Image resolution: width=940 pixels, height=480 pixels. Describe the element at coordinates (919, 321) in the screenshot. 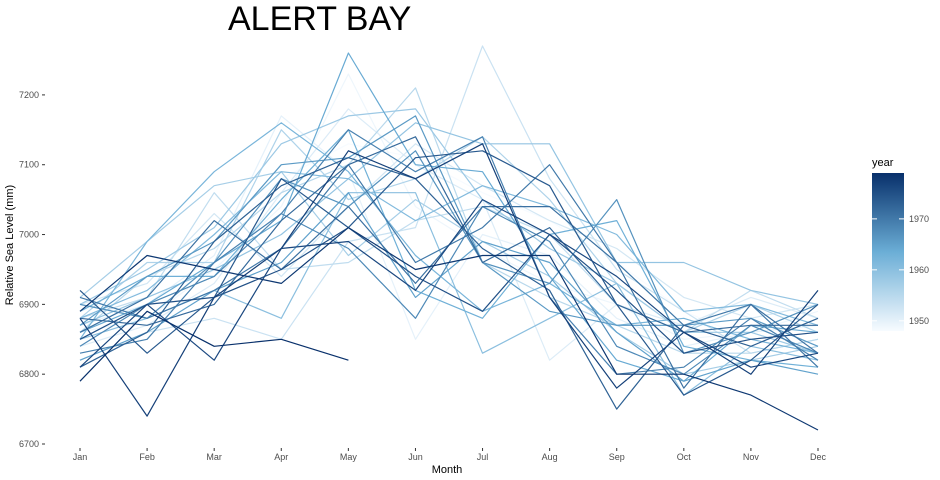

I see `legend-tick-label: 1950` at that location.